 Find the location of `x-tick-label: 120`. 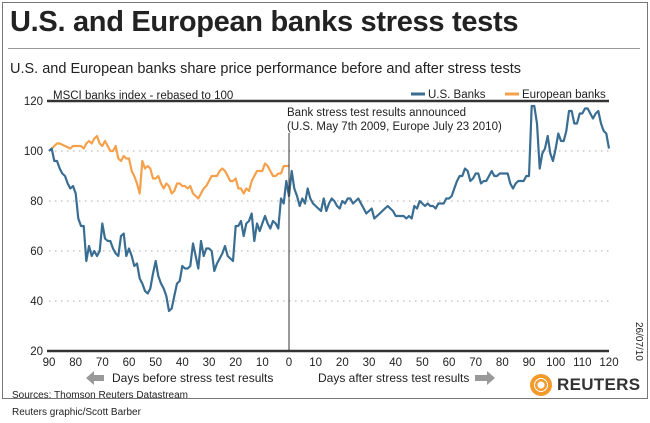

x-tick-label: 120 is located at coordinates (608, 363).